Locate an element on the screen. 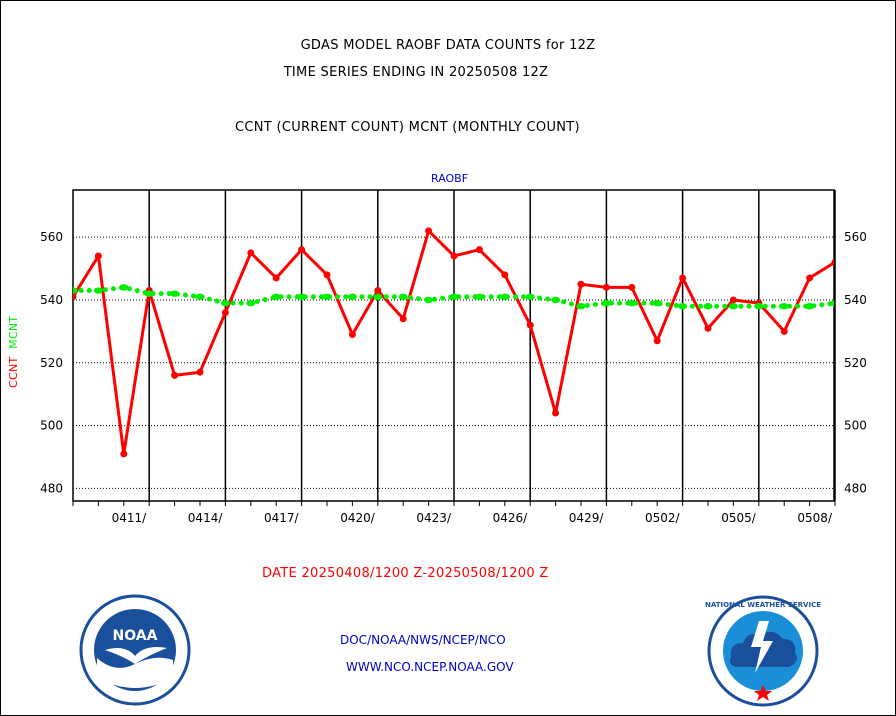  date-range: DATE 20250408/1200 Z-20250508/1200 Z is located at coordinates (405, 573).